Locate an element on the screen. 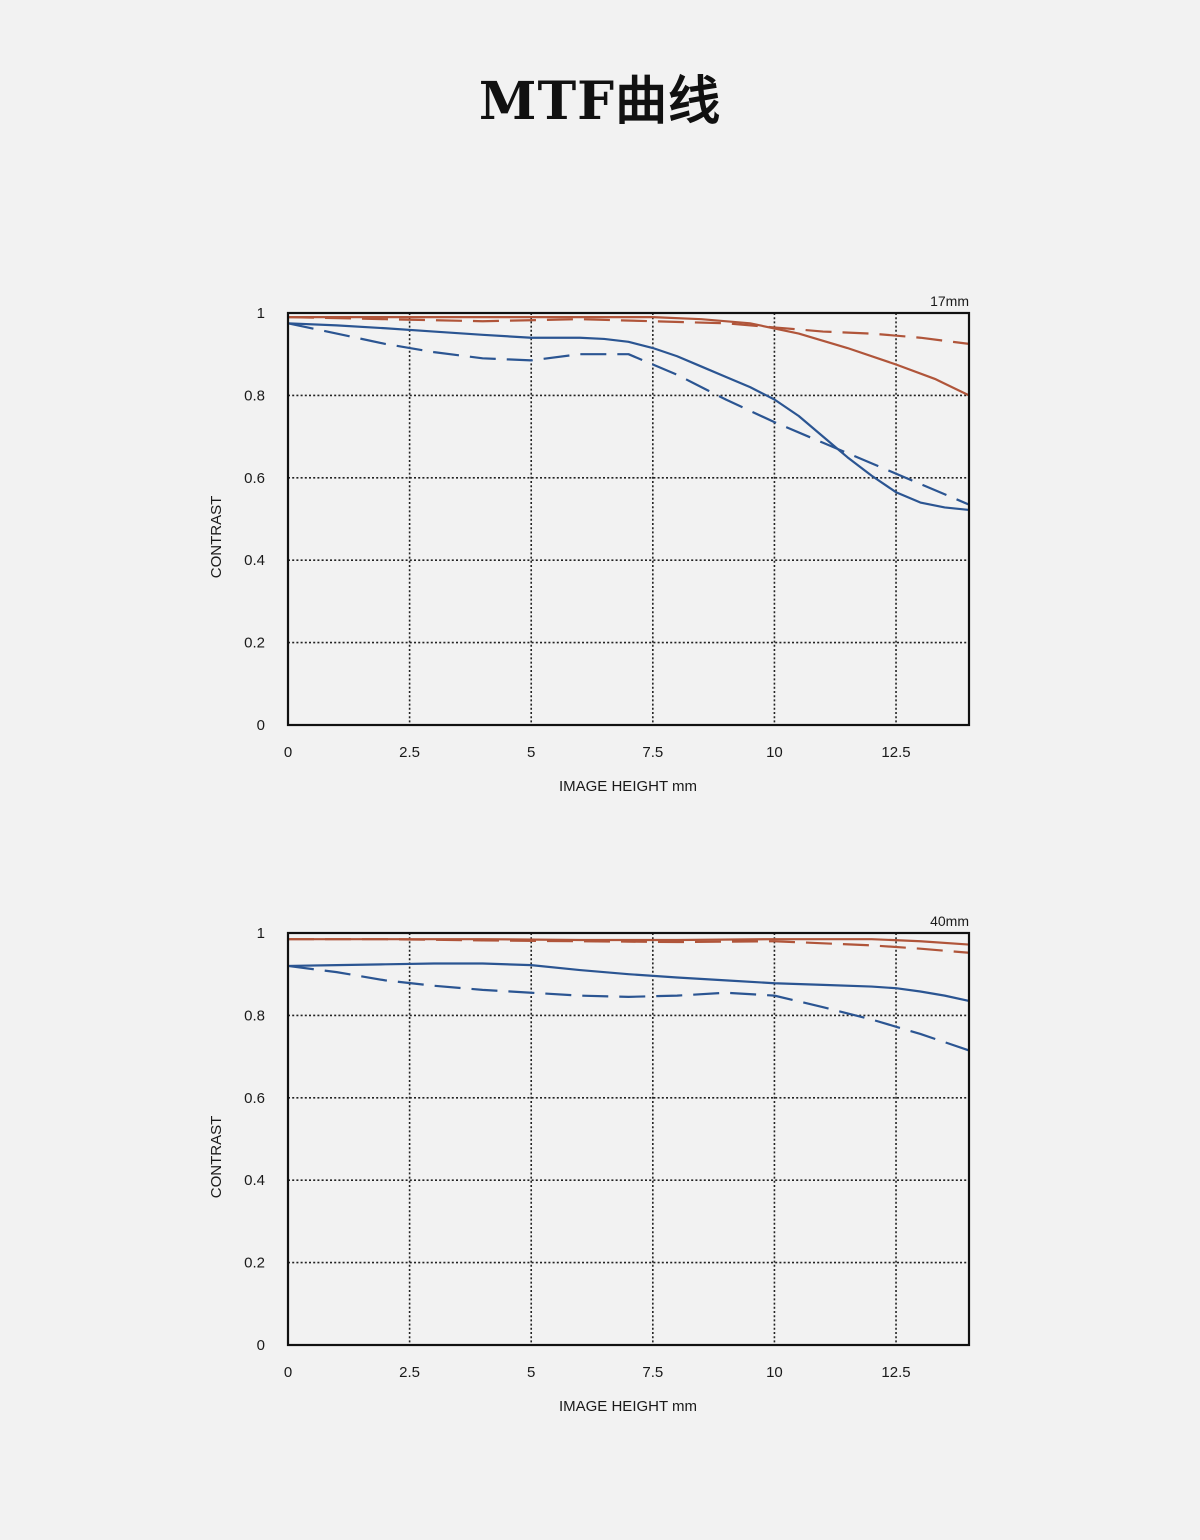  chart-title: 17mm is located at coordinates (949, 301).